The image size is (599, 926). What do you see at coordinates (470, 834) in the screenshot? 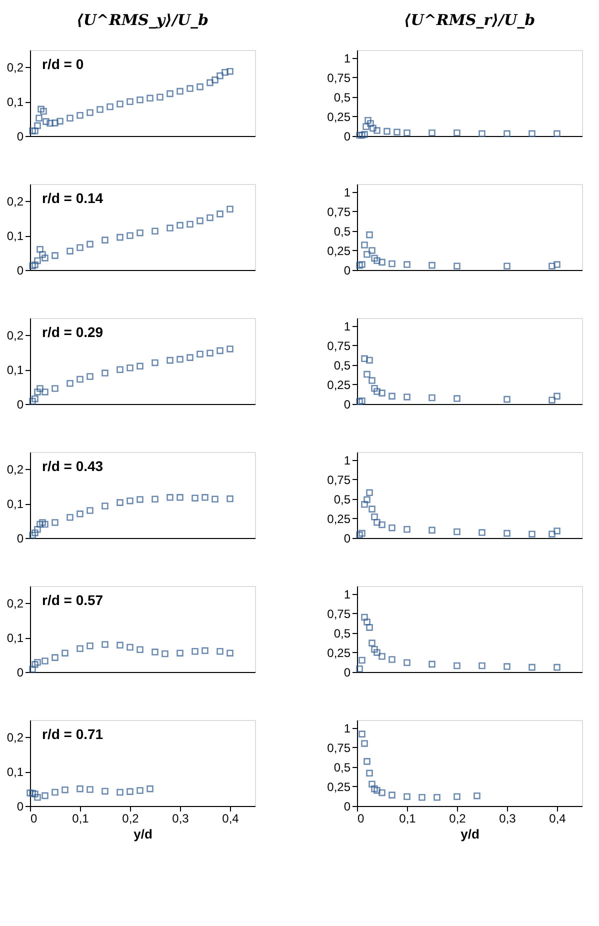
I see `x-axis-title: y/d` at bounding box center [470, 834].